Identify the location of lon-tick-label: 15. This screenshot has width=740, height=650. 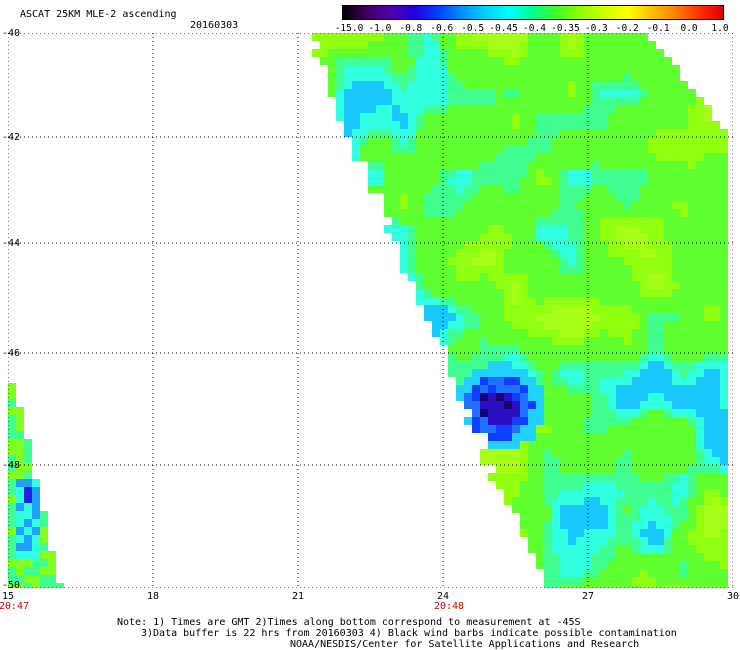
(8, 596).